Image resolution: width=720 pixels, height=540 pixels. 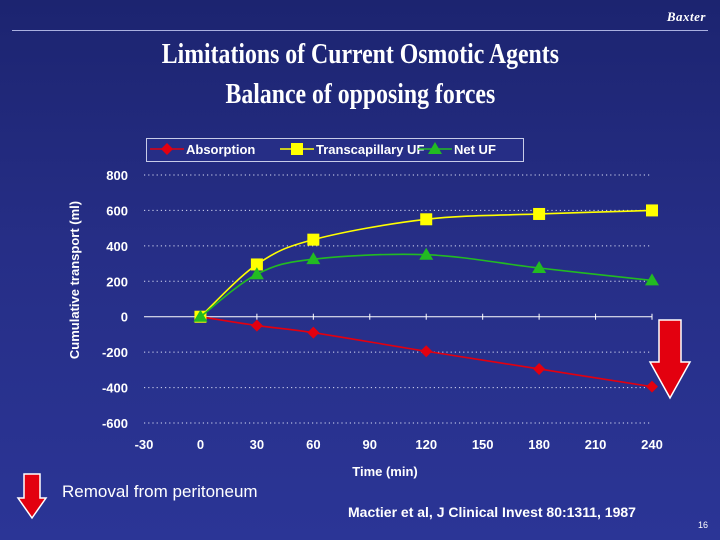 What do you see at coordinates (426, 444) in the screenshot?
I see `x-tick-label: 120` at bounding box center [426, 444].